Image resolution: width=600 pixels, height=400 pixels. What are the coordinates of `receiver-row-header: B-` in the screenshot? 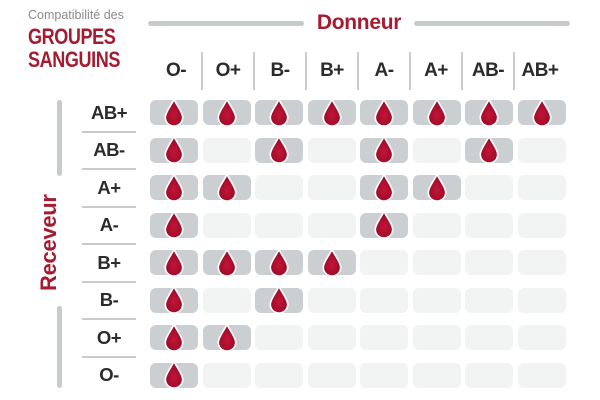 It's located at (109, 304).